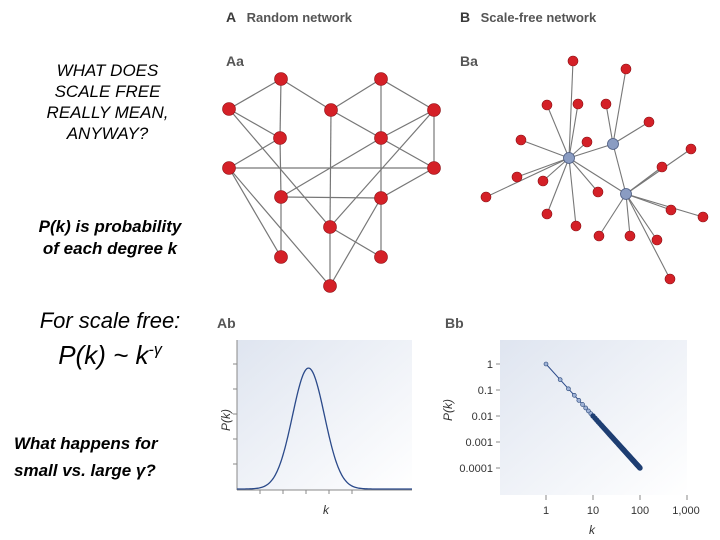  Describe the element at coordinates (110, 320) in the screenshot. I see `for-scale-free-label: For scale free:` at that location.